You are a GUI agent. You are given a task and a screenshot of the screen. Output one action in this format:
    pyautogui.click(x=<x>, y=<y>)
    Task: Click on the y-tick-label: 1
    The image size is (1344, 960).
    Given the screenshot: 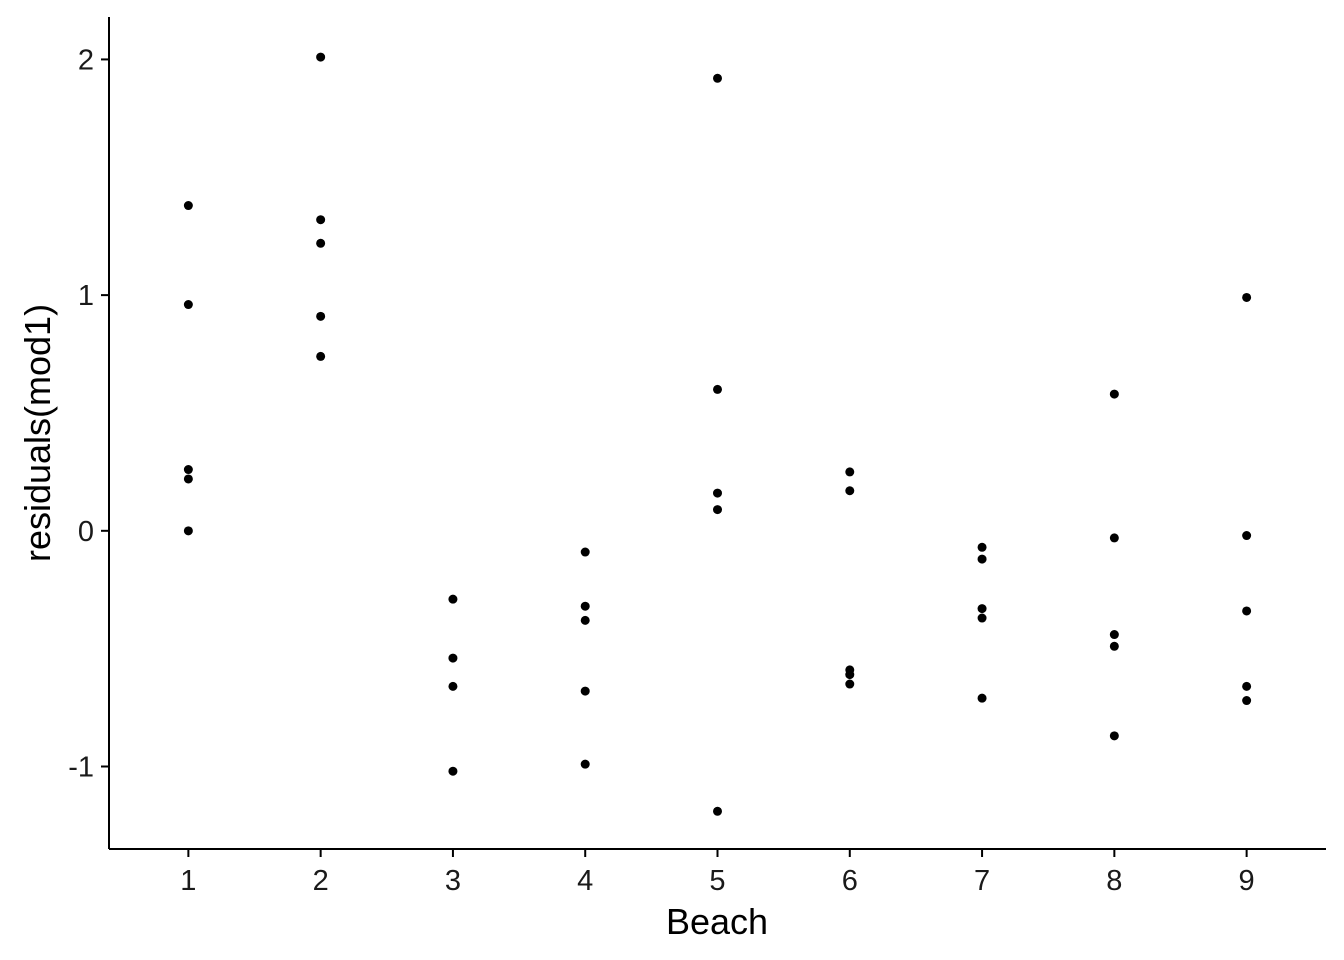 What is the action you would take?
    pyautogui.click(x=86, y=296)
    